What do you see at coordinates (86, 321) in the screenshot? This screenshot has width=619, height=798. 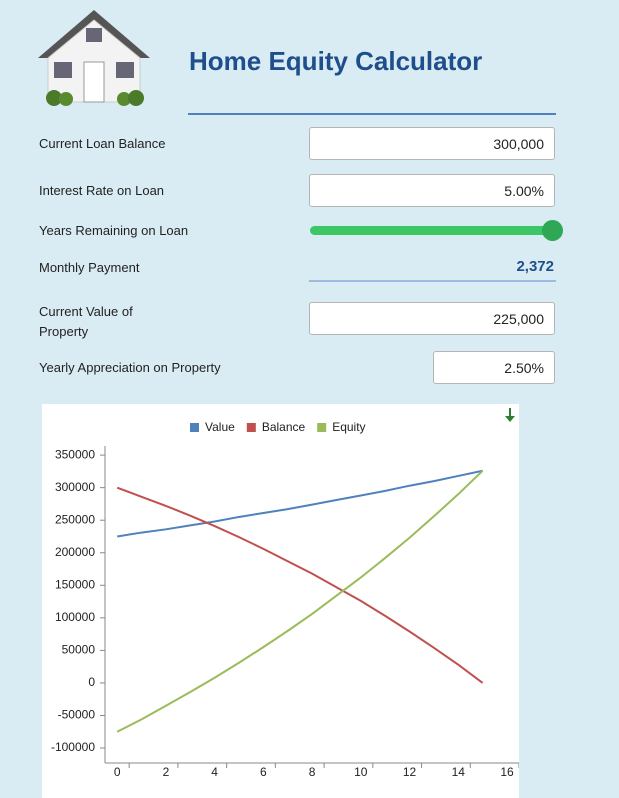 I see `field-label: Current Value of Property` at bounding box center [86, 321].